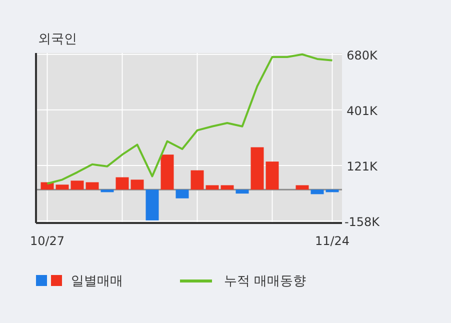 This screenshot has width=451, height=323. Describe the element at coordinates (57, 39) in the screenshot. I see `chart-title: 외국인` at that location.